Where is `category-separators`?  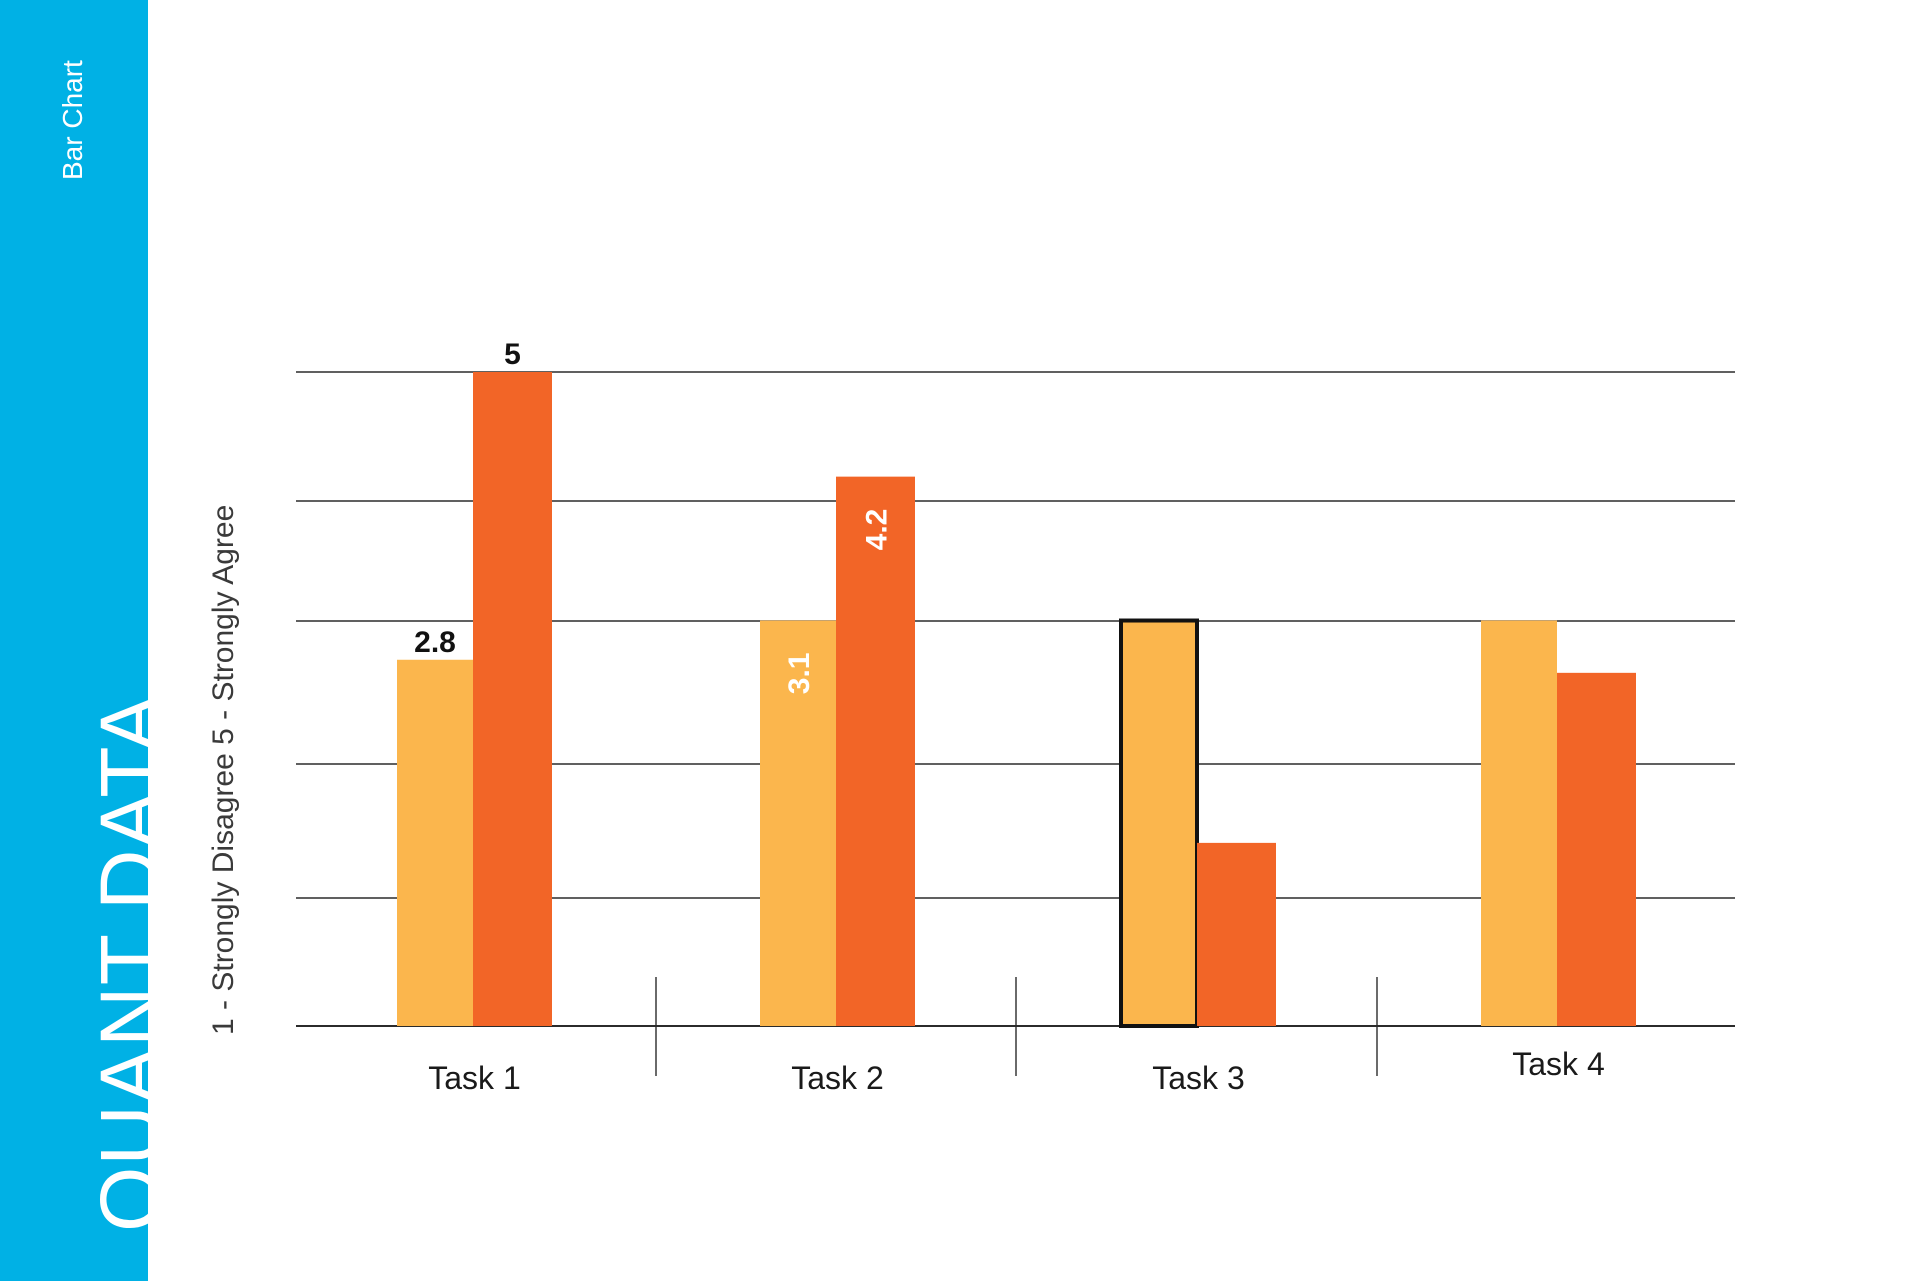 category-separators is located at coordinates (1016, 1026).